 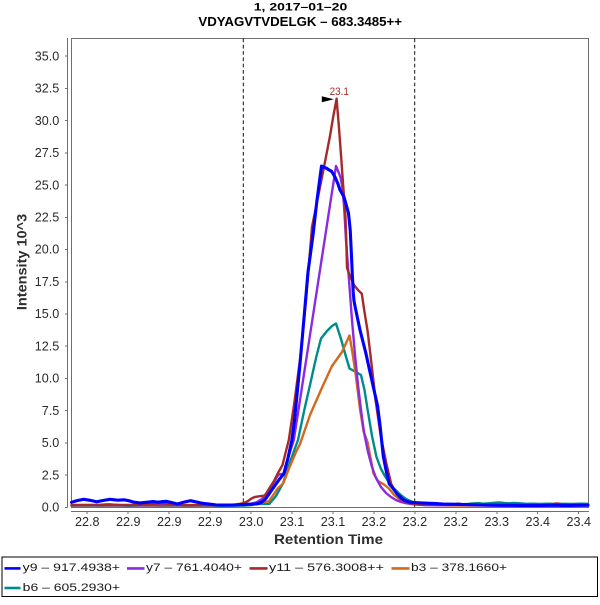 What do you see at coordinates (47, 121) in the screenshot?
I see `svg-text: 30.0` at bounding box center [47, 121].